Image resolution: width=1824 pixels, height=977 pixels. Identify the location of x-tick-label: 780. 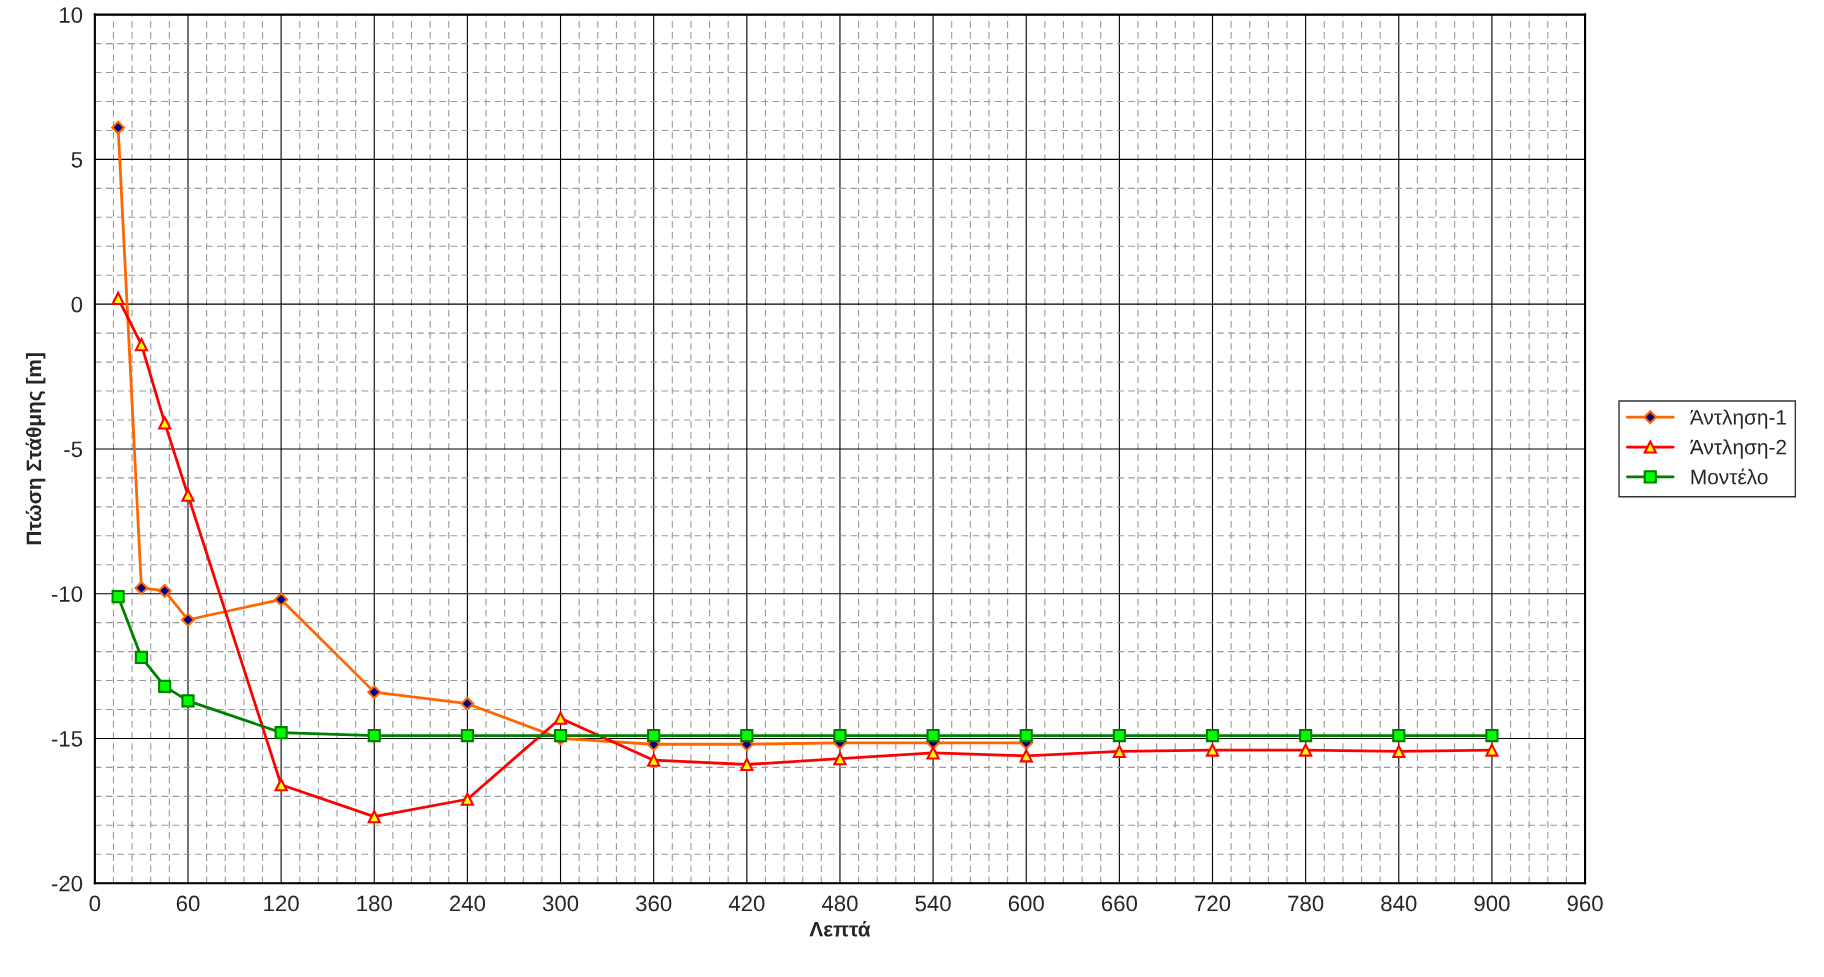
(1306, 903).